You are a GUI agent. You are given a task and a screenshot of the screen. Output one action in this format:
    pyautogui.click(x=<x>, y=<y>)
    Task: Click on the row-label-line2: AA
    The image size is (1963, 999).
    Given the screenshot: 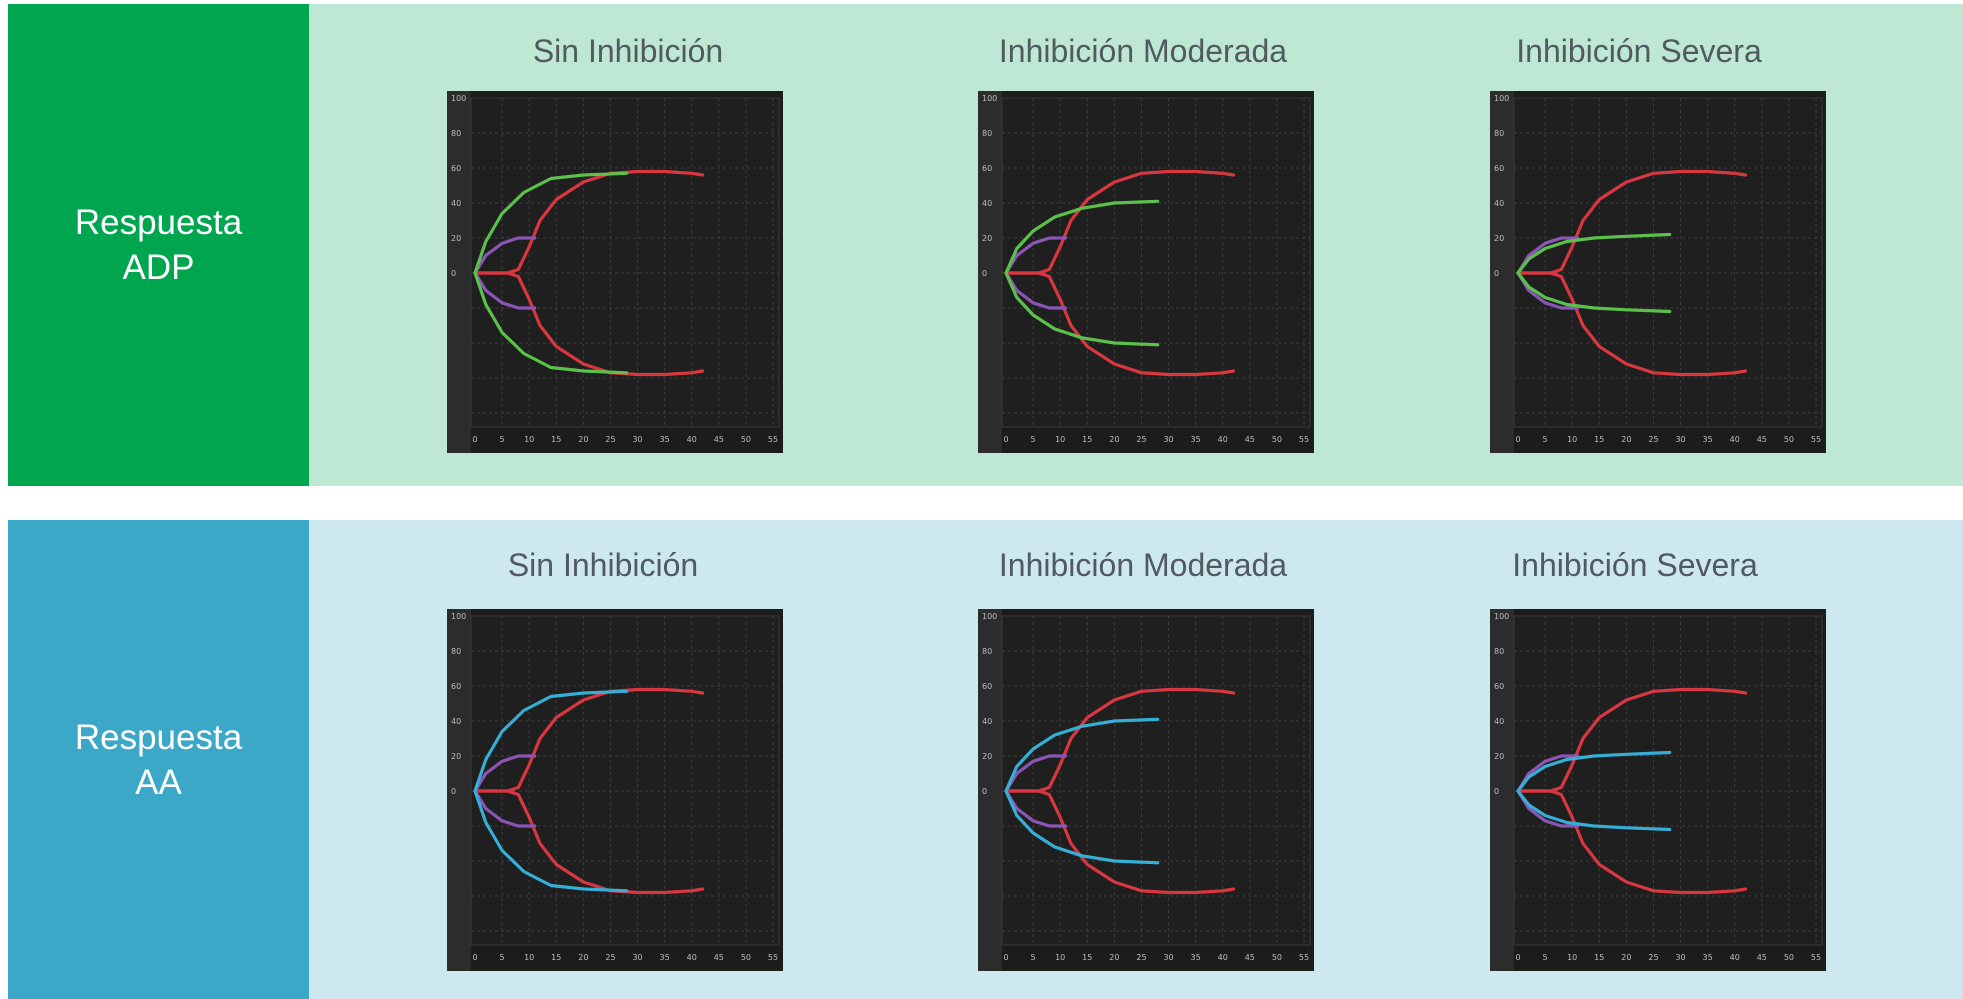 What is the action you would take?
    pyautogui.click(x=158, y=782)
    